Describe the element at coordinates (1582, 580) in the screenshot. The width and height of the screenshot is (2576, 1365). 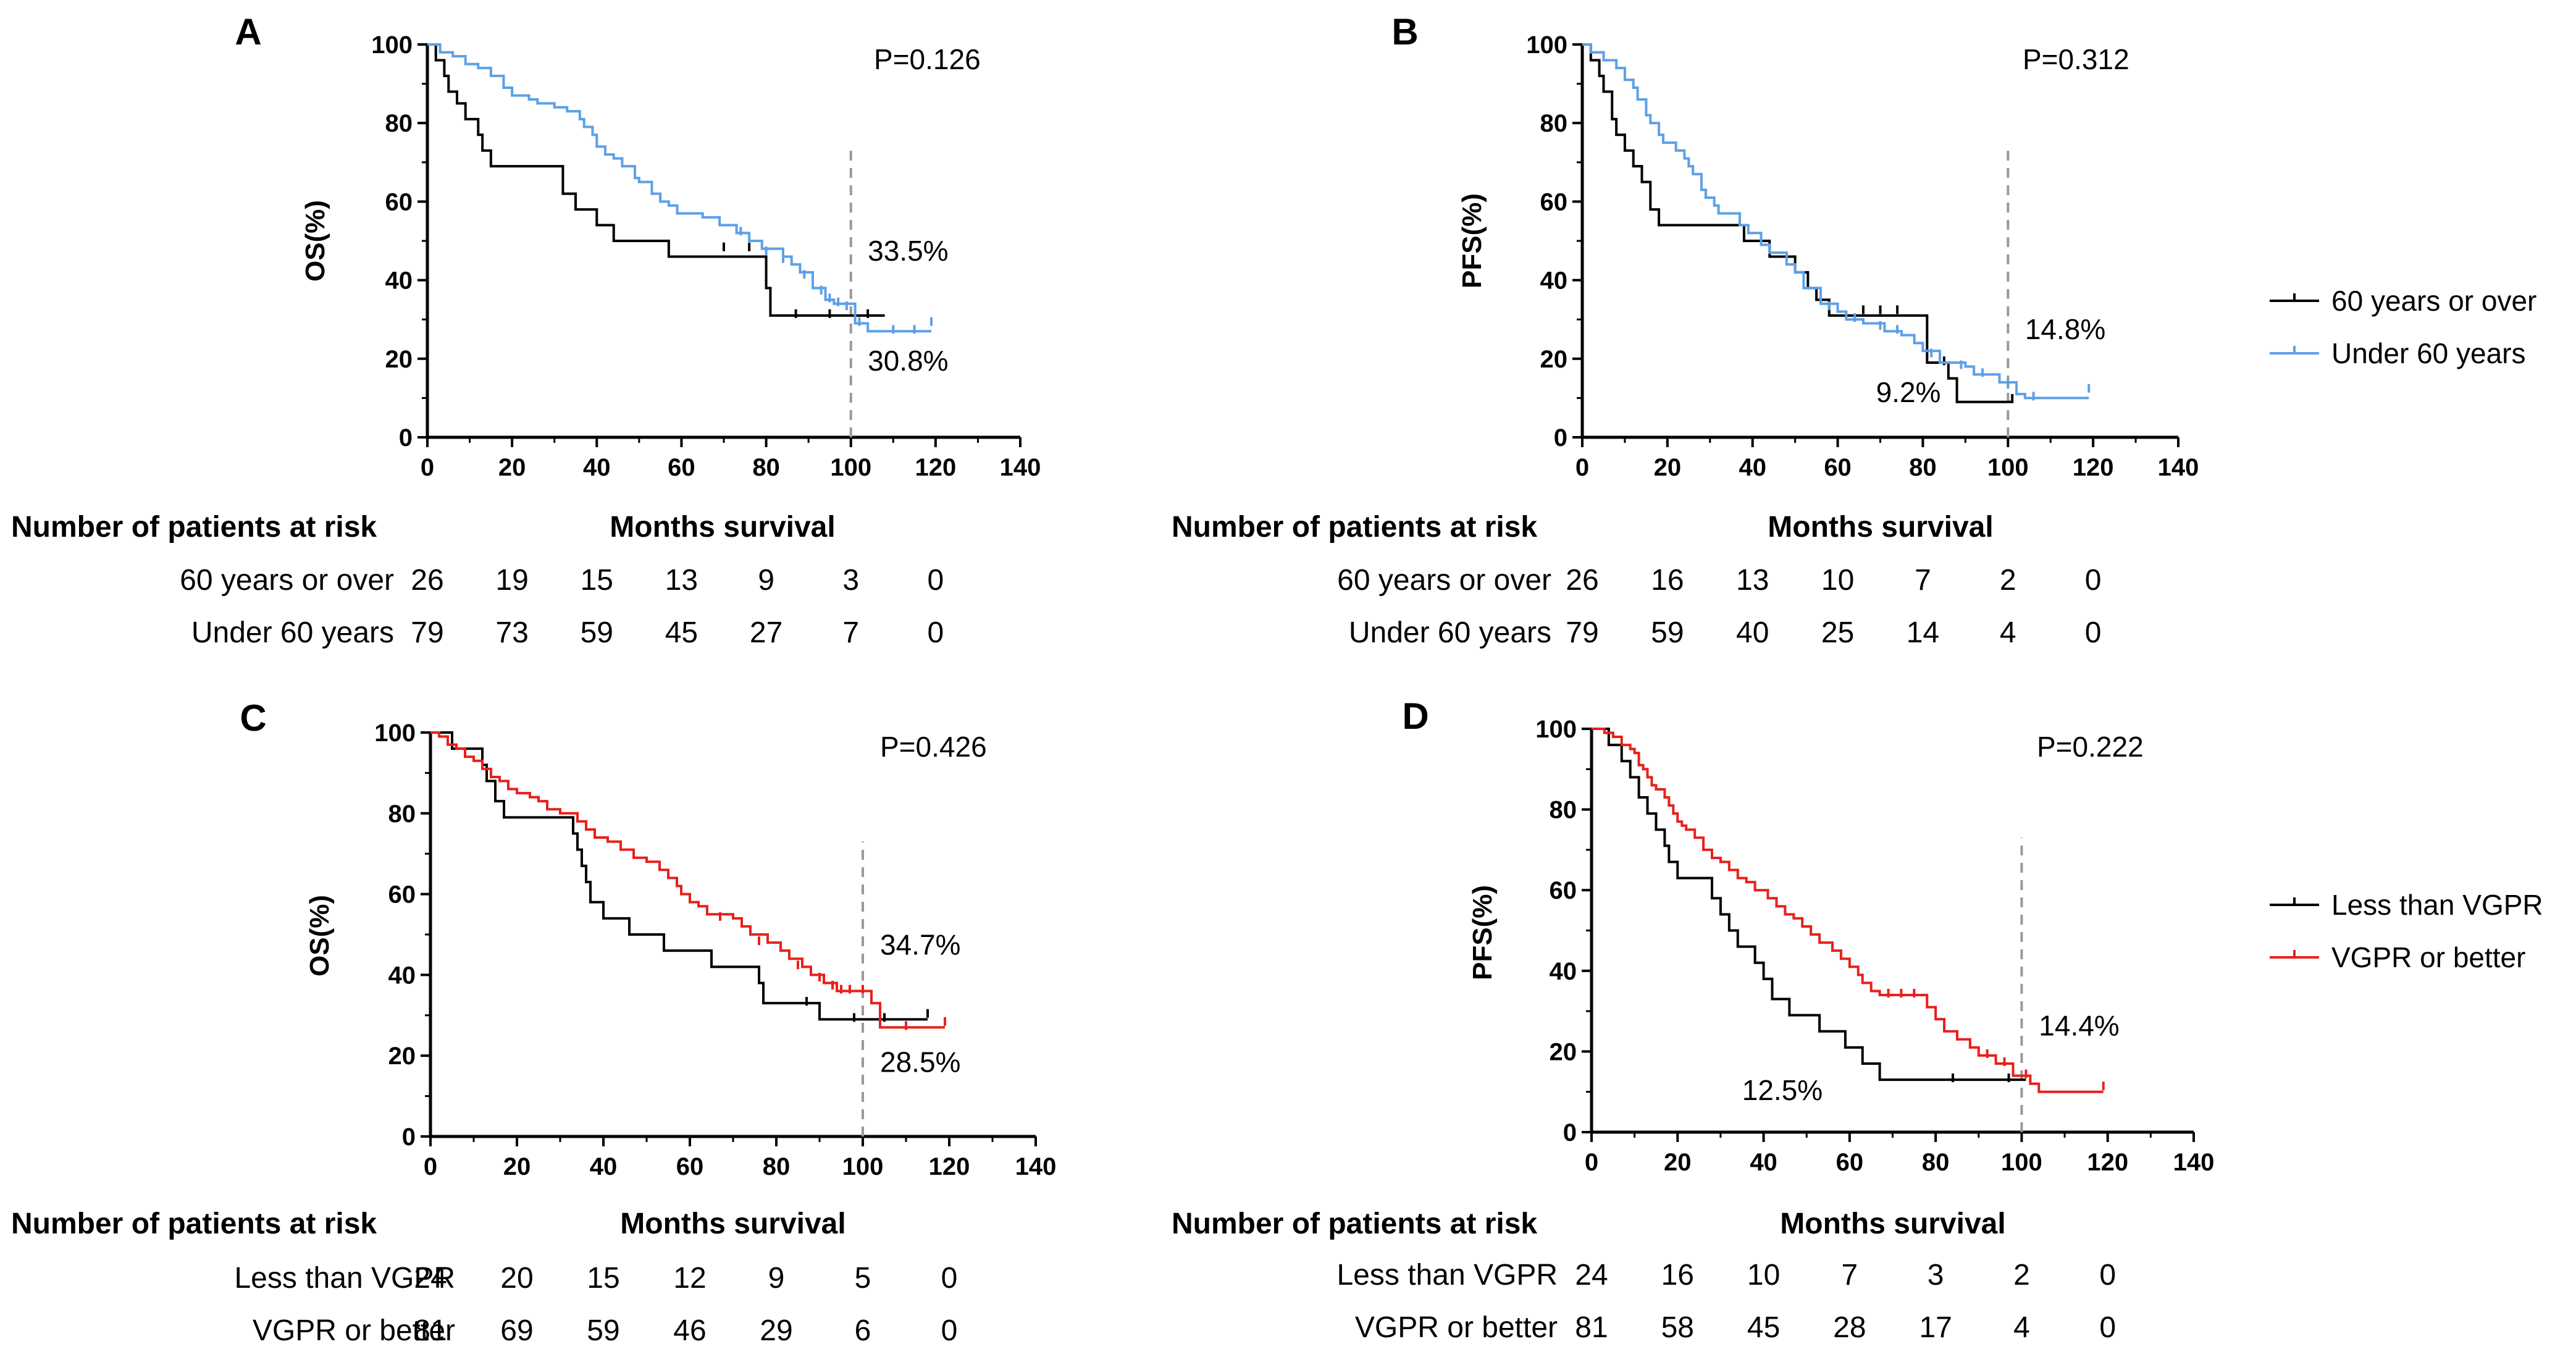
I see `risk-count: 26` at that location.